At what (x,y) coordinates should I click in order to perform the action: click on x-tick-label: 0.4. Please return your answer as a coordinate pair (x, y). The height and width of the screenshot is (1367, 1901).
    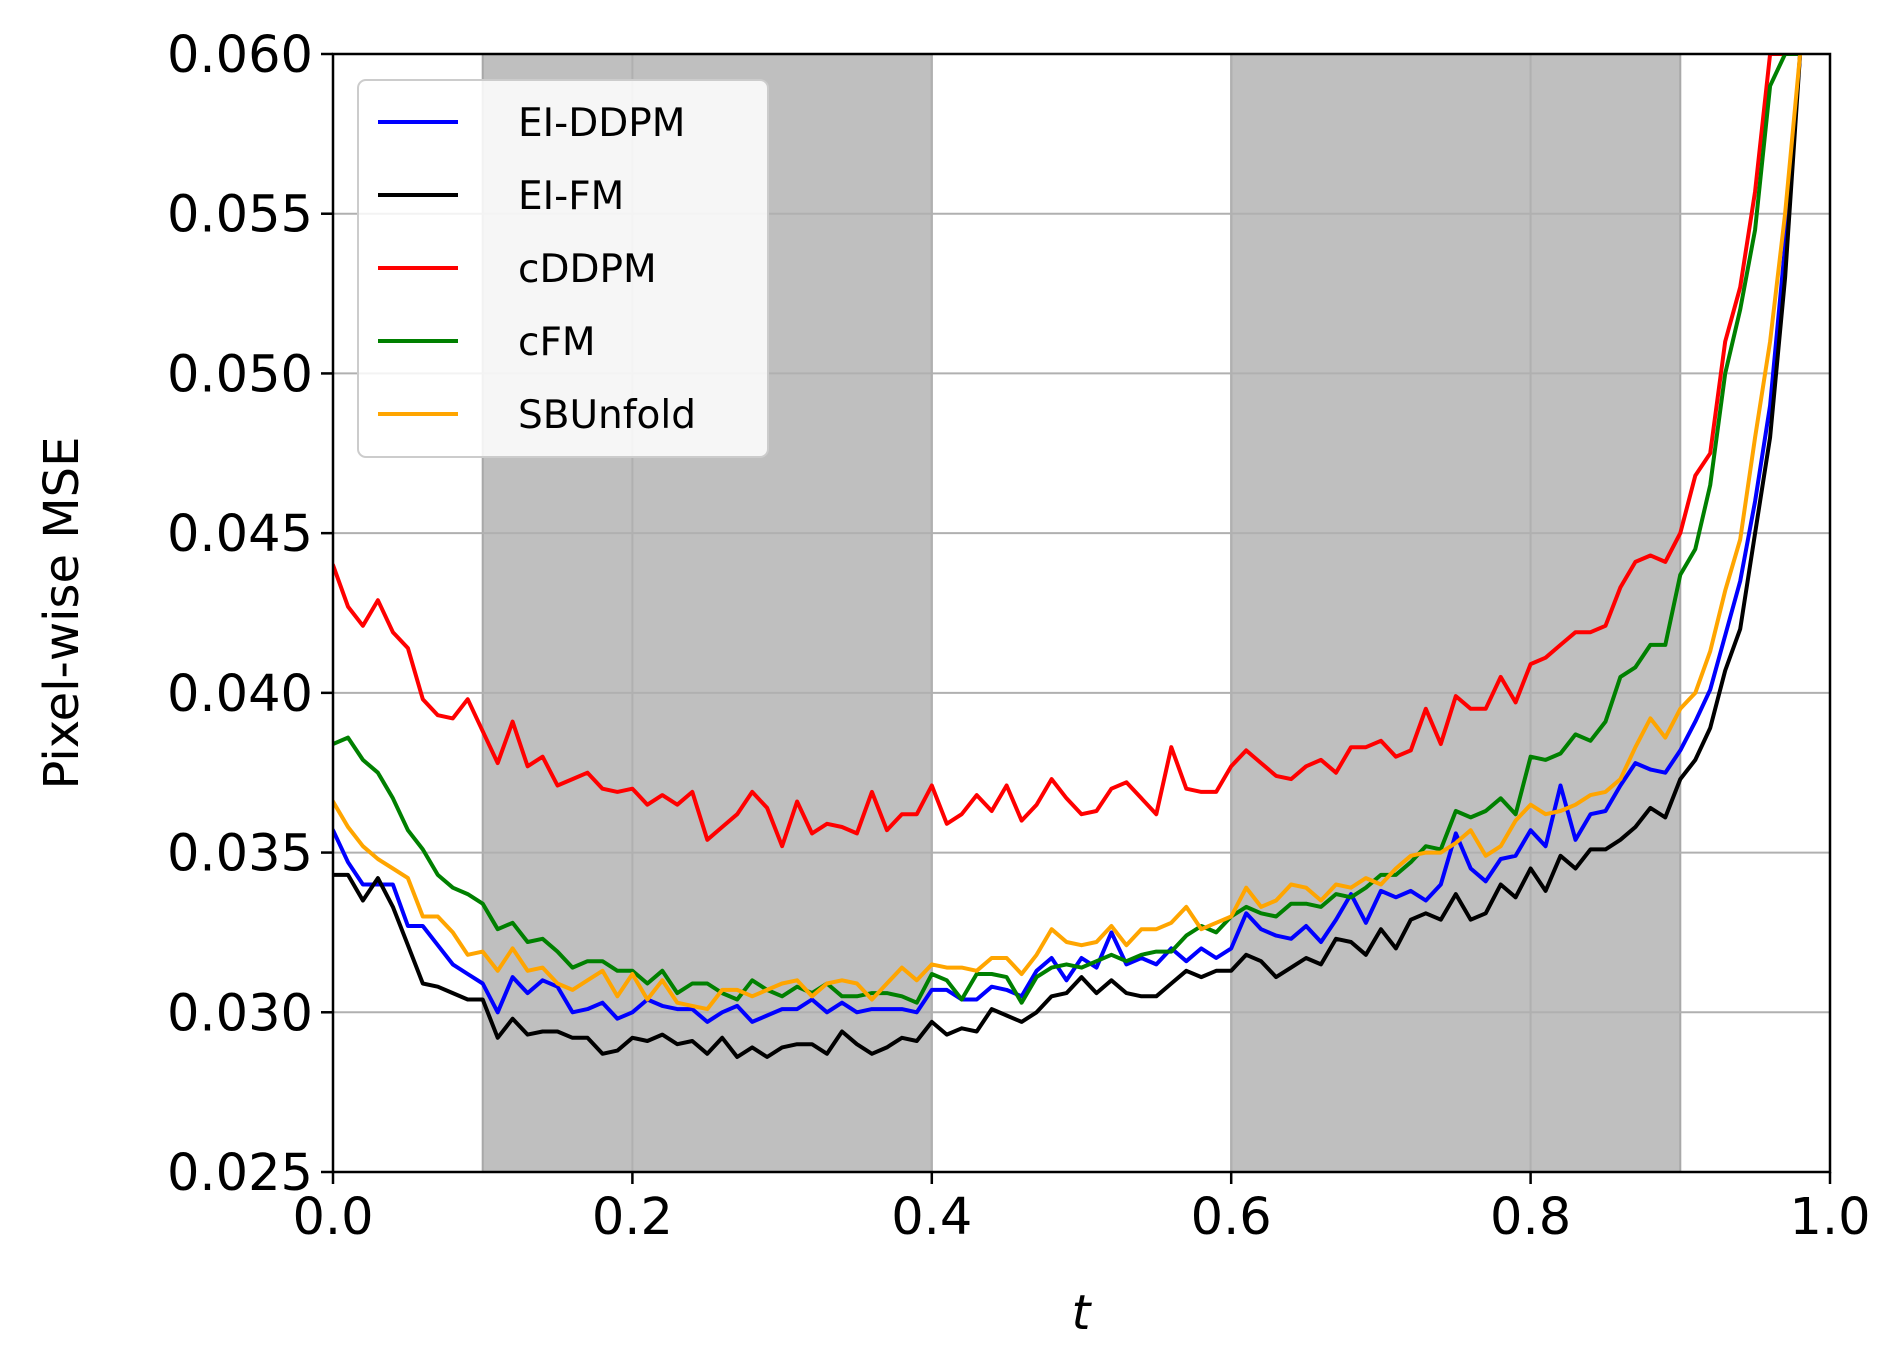
    Looking at the image, I should click on (931, 1217).